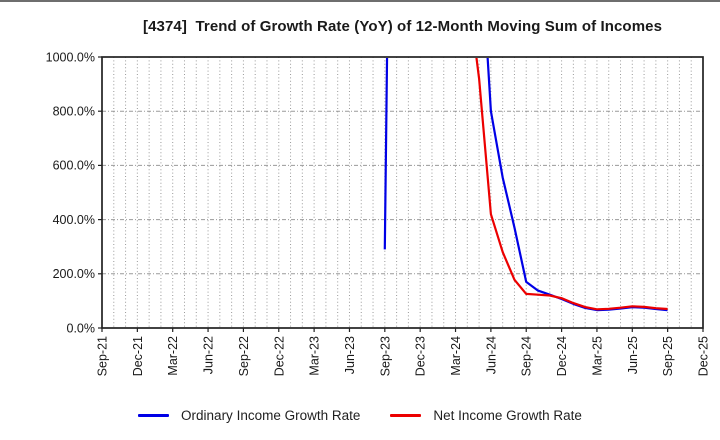  What do you see at coordinates (350, 355) in the screenshot?
I see `x-tick-label: Jun-23` at bounding box center [350, 355].